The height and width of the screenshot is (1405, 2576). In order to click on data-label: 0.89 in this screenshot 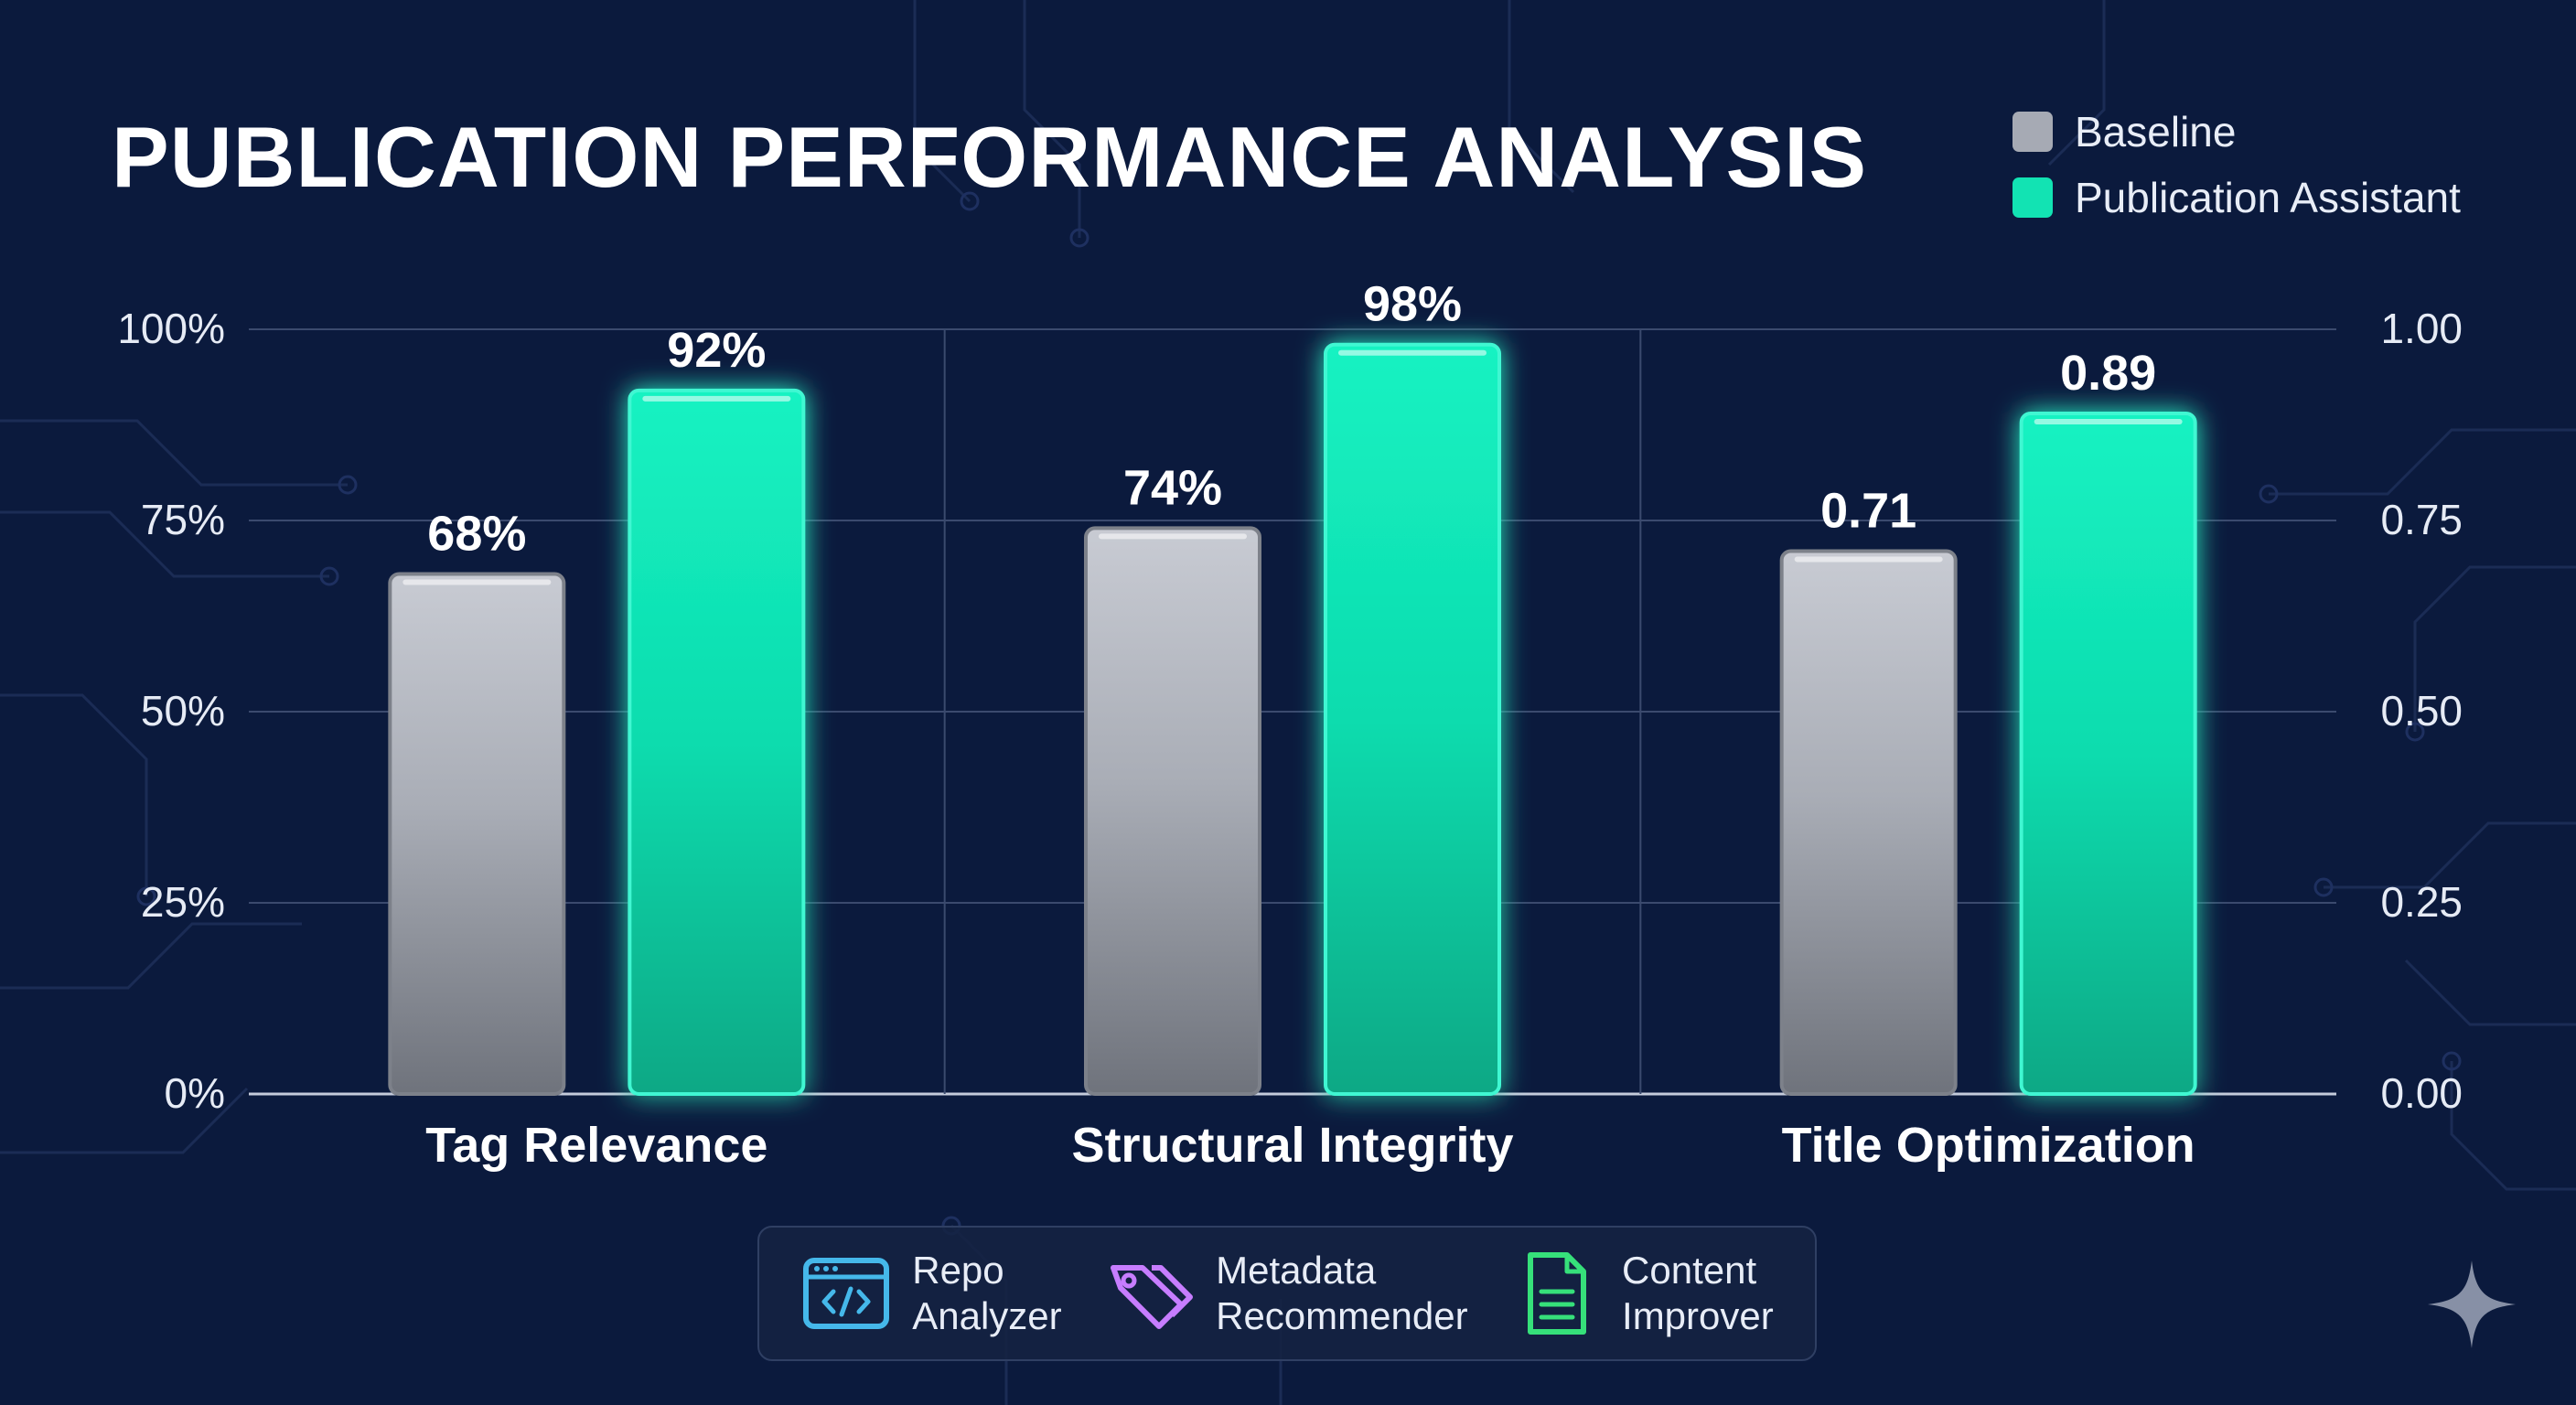, I will do `click(2108, 373)`.